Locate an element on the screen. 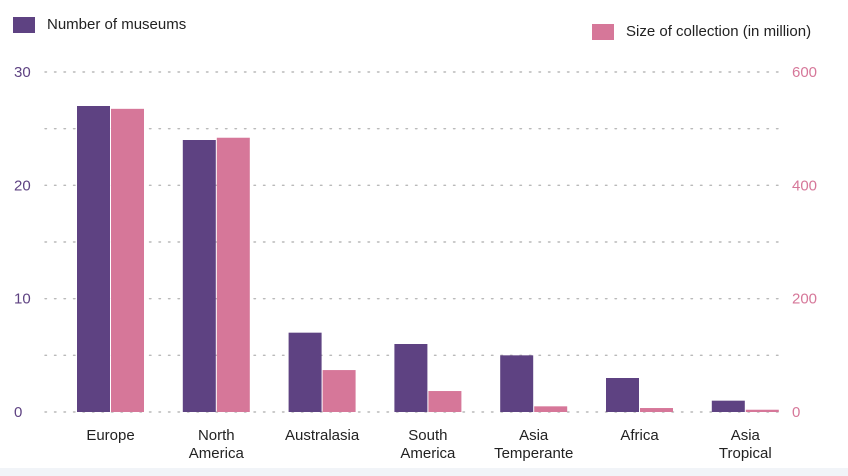  x-category-label: Europe is located at coordinates (110, 435).